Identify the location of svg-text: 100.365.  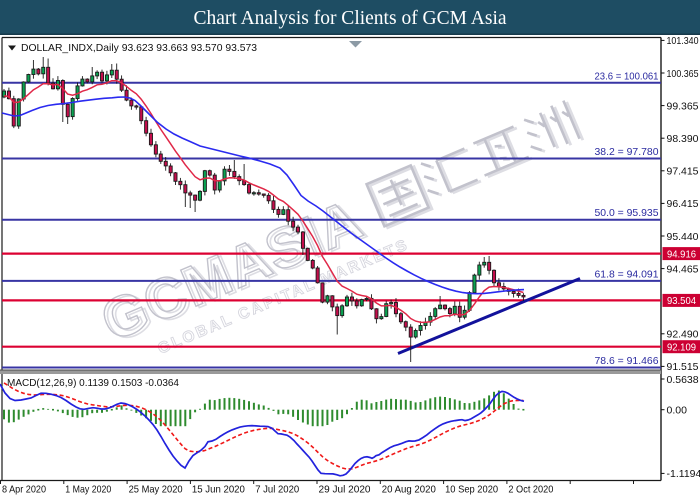
(683, 74).